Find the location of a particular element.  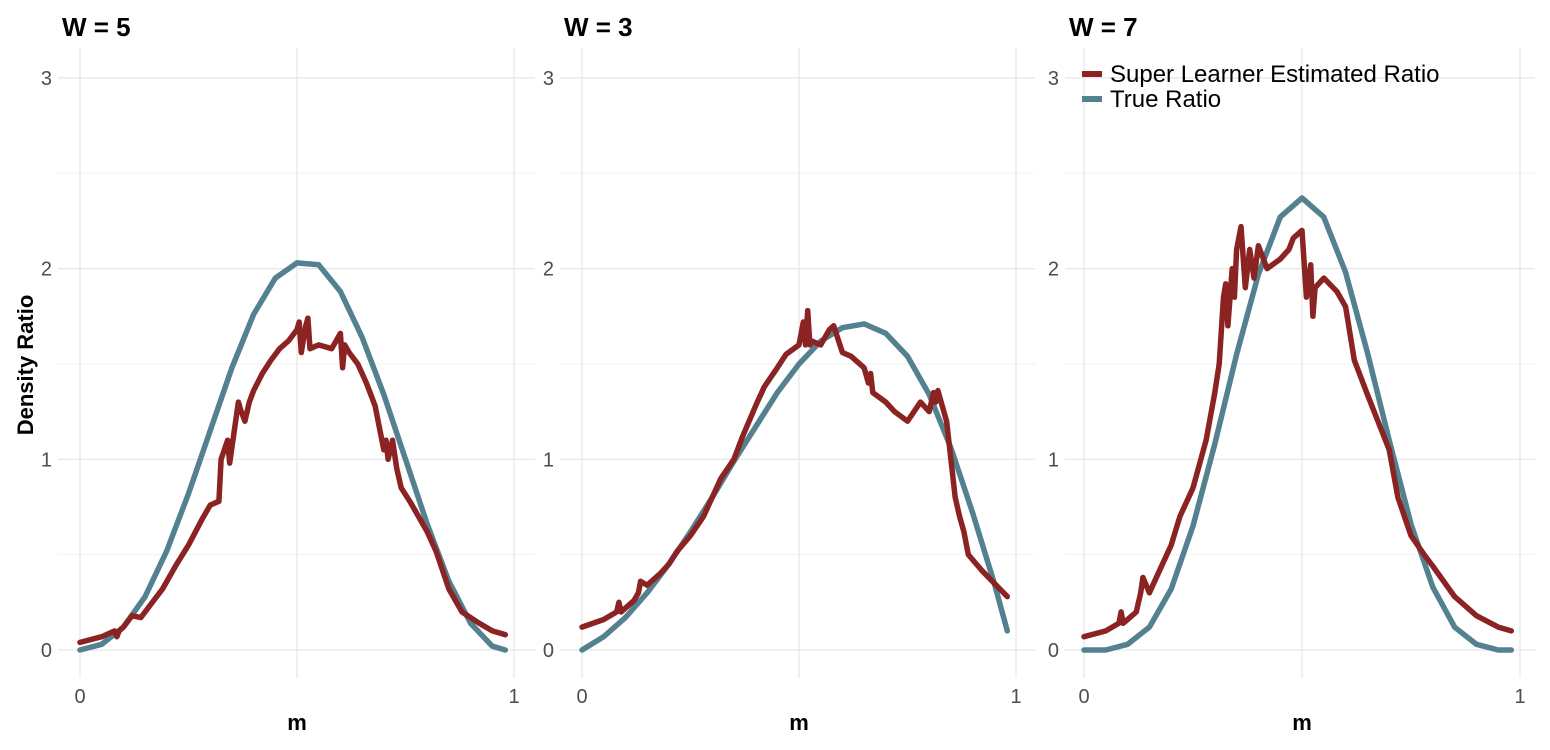

panel-title: W = 5 is located at coordinates (96, 27).